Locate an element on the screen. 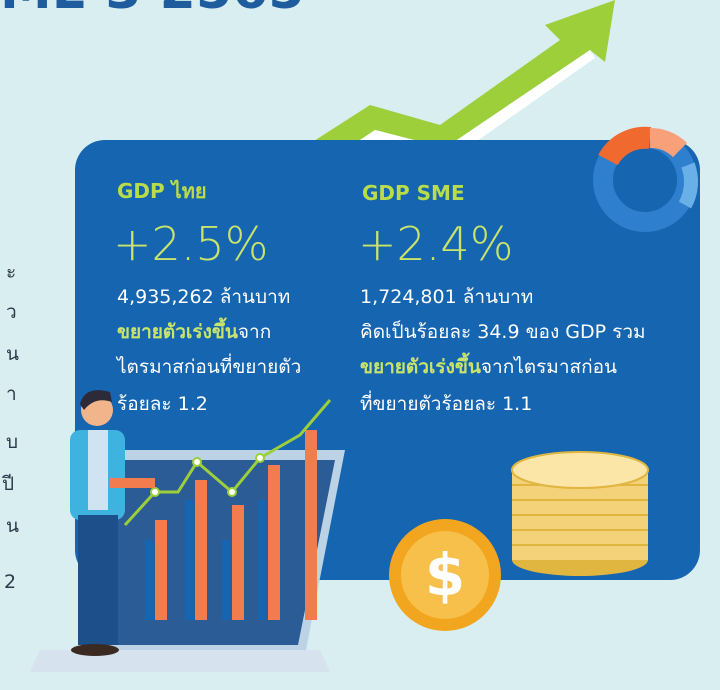 The width and height of the screenshot is (720, 690). growth-arrow is located at coordinates (457, 82).